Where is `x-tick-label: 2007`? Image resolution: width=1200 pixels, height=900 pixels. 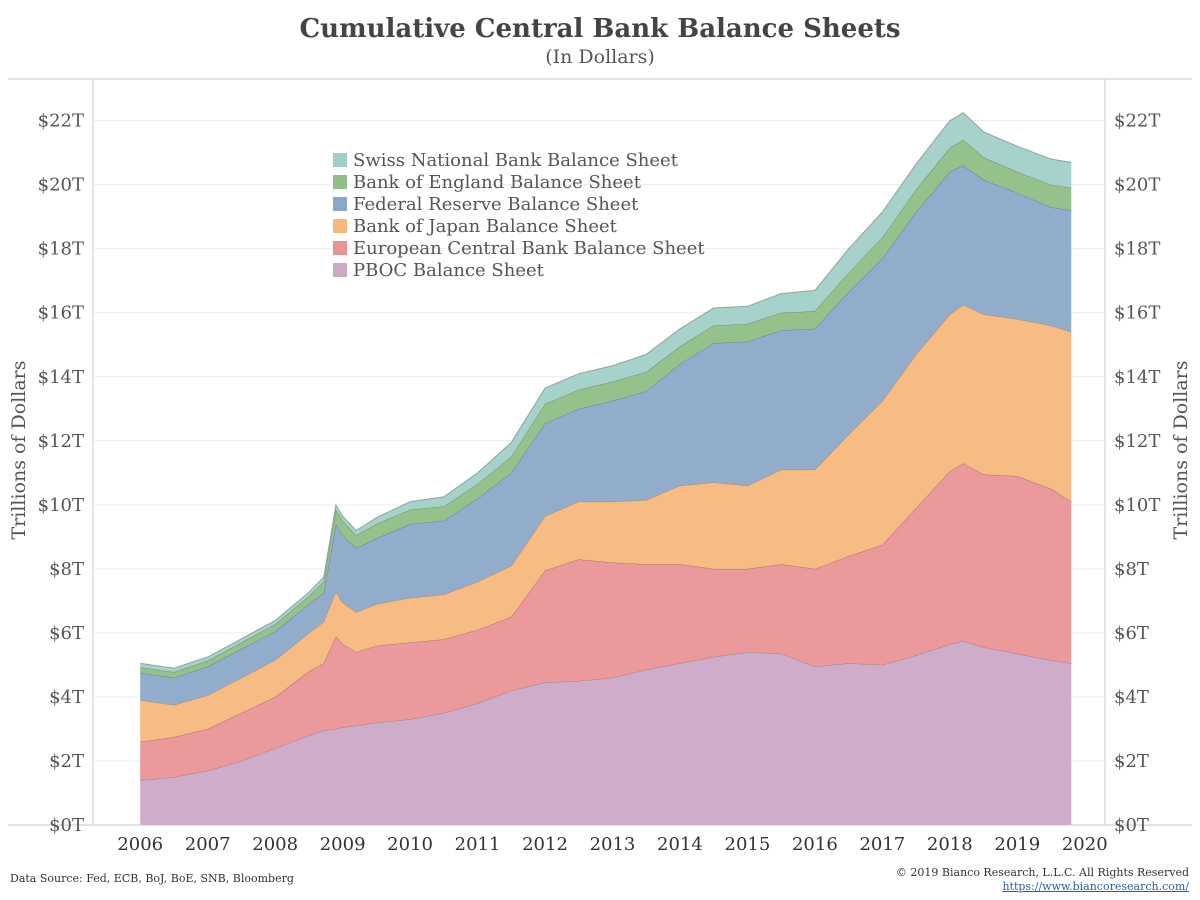
x-tick-label: 2007 is located at coordinates (208, 844).